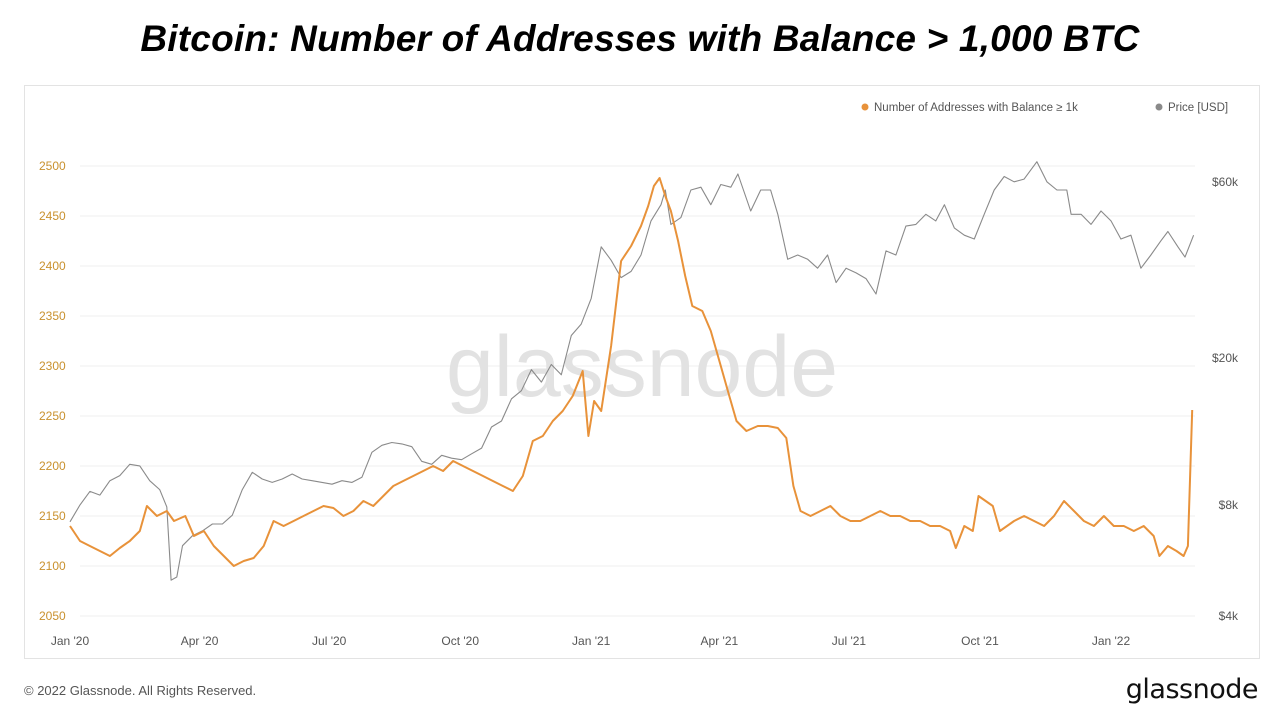 The width and height of the screenshot is (1280, 716). Describe the element at coordinates (52, 616) in the screenshot. I see `left-tick-label: 2050` at that location.